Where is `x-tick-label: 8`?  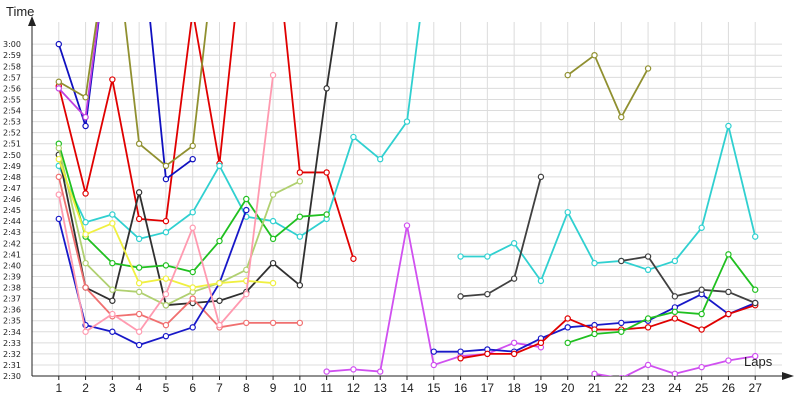
x-tick-label: 8 is located at coordinates (246, 388).